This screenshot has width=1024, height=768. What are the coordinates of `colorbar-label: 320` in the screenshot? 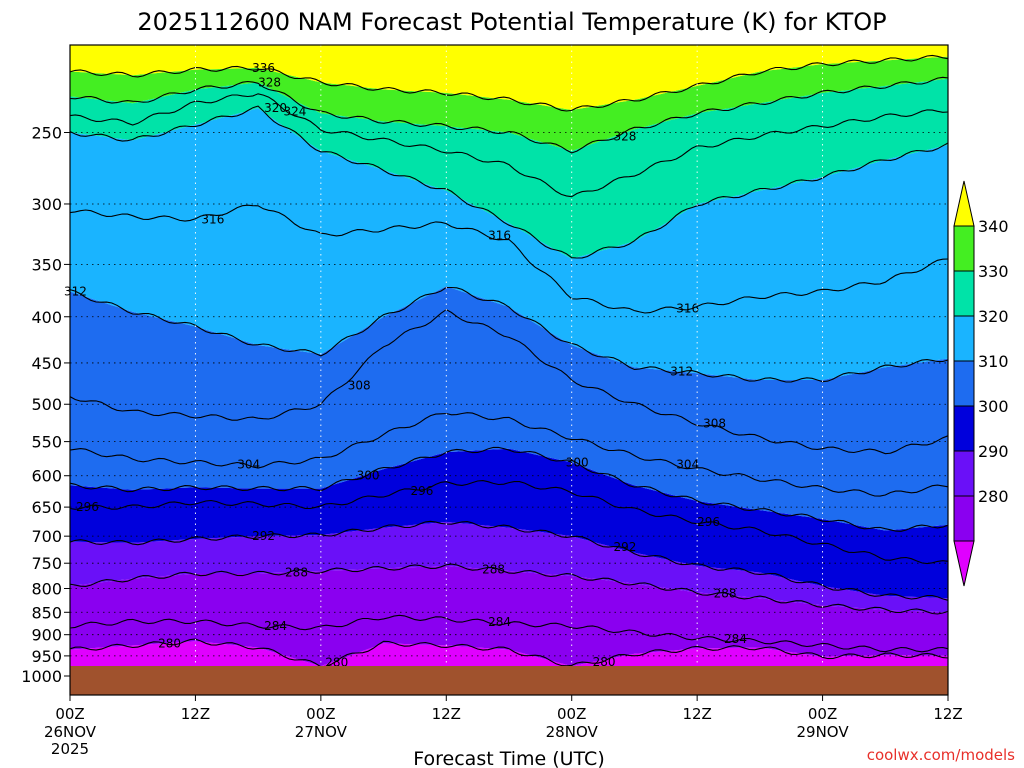 It's located at (993, 316).